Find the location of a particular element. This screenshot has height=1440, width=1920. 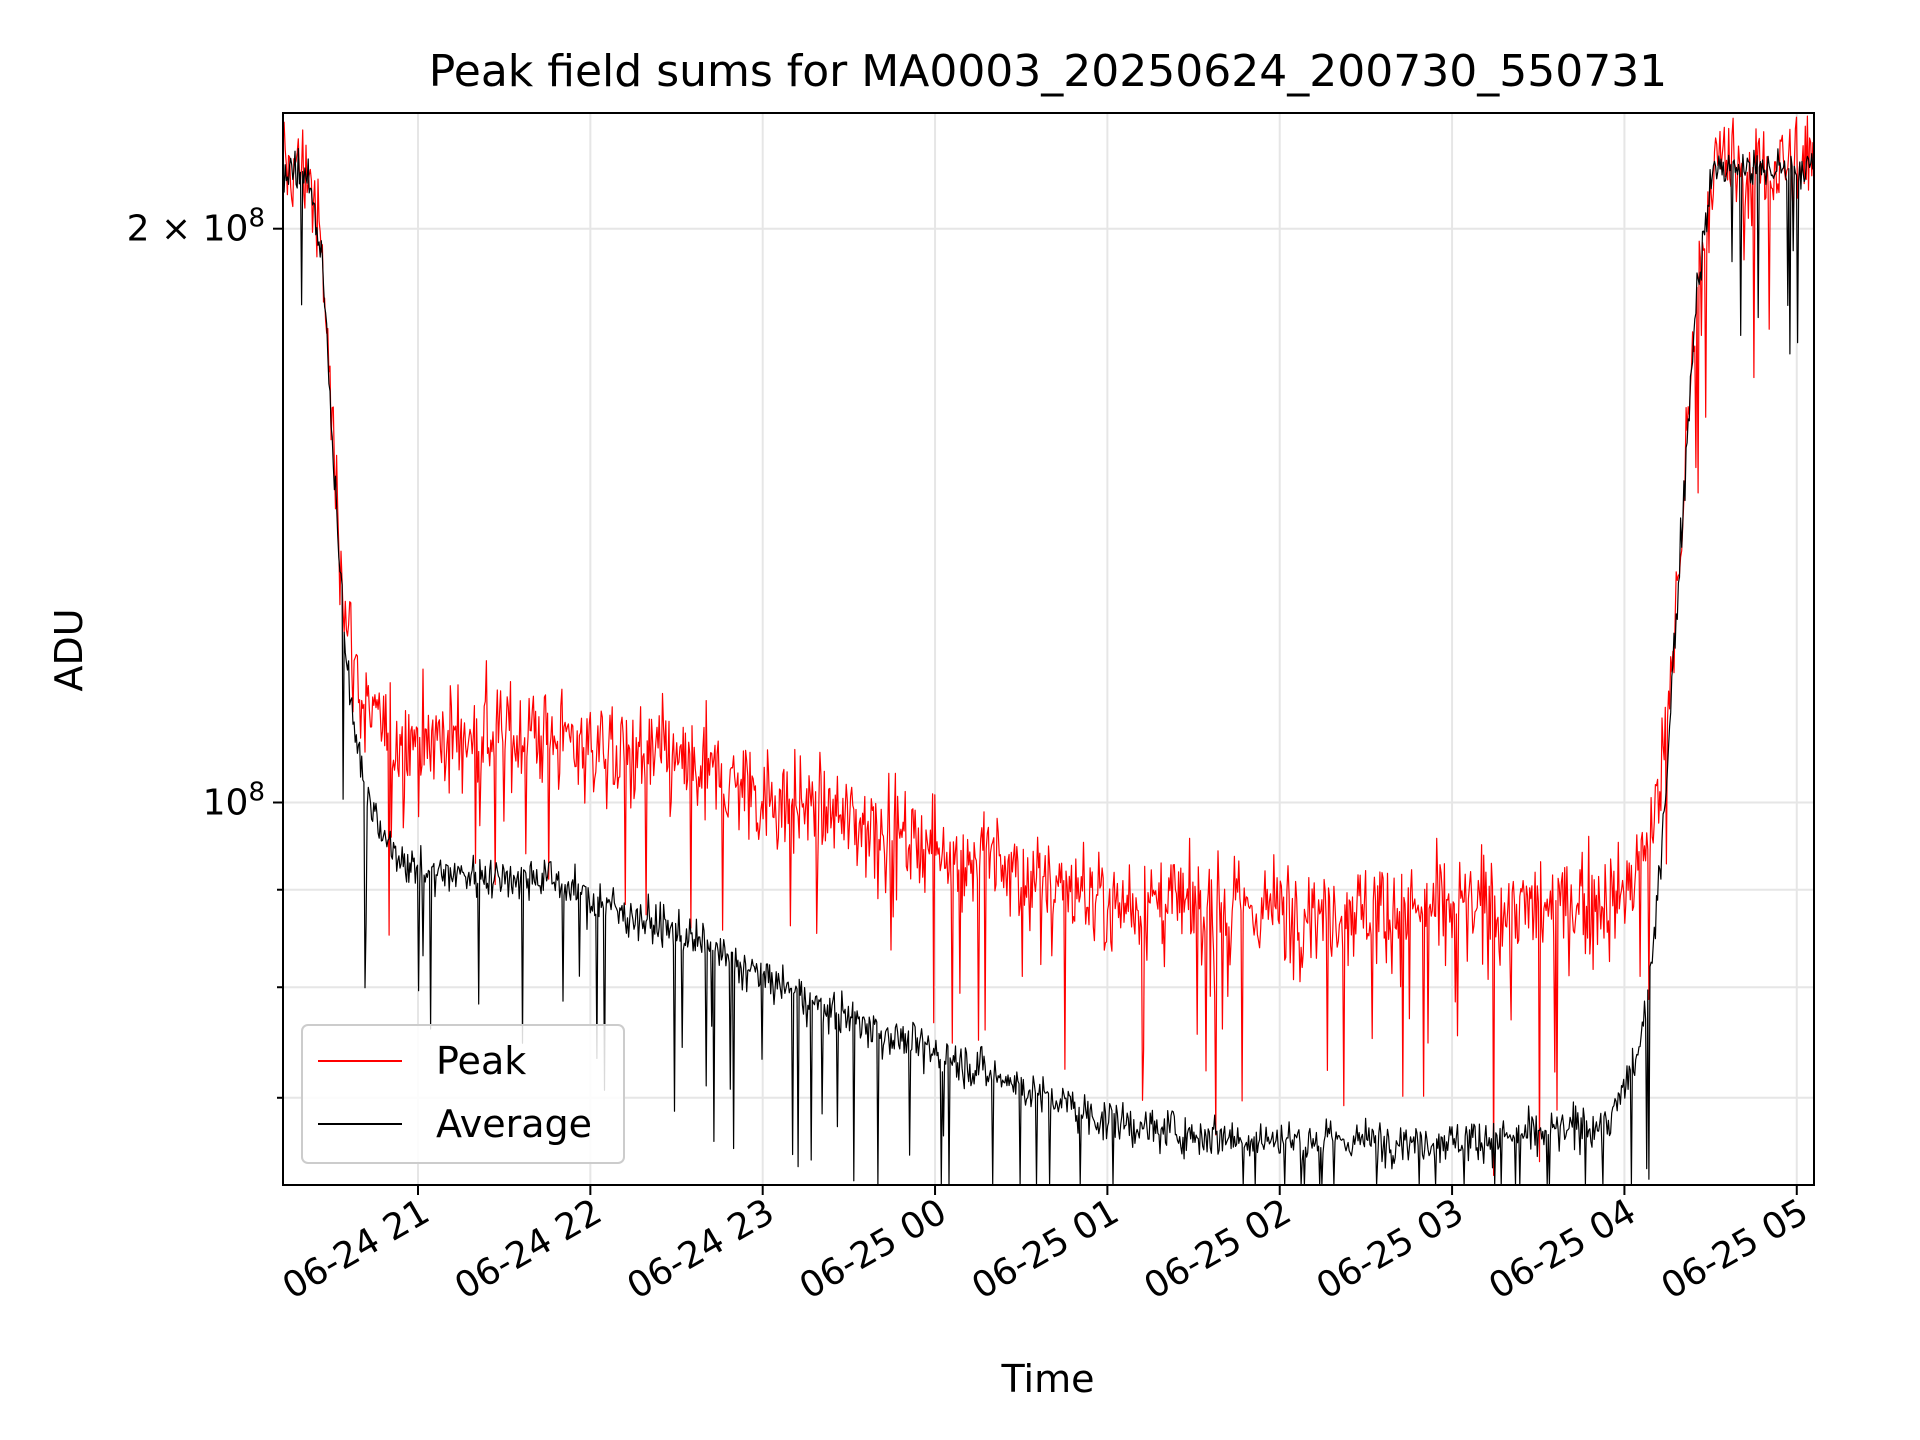

y-axis-ticks: 108 2 × 108 is located at coordinates (205, 651).